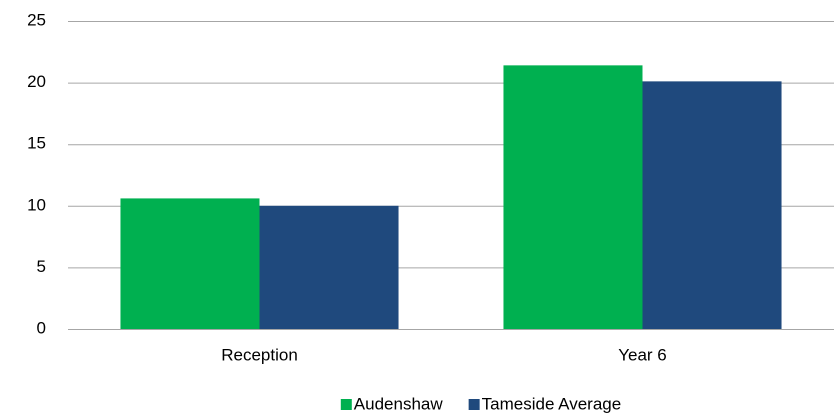  What do you see at coordinates (259, 354) in the screenshot?
I see `x-tick-label: Reception` at bounding box center [259, 354].